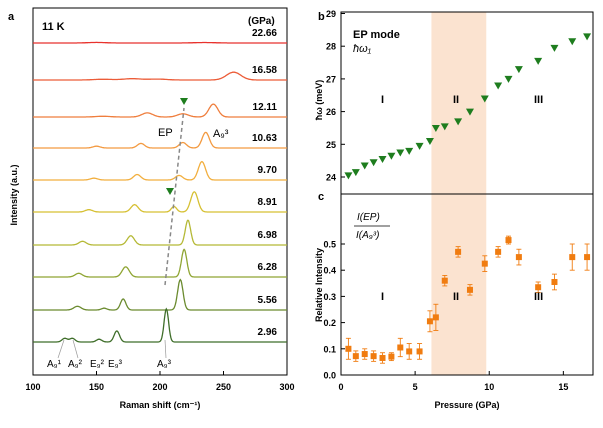  Describe the element at coordinates (268, 235) in the screenshot. I see `pressure-label: 6.98` at that location.